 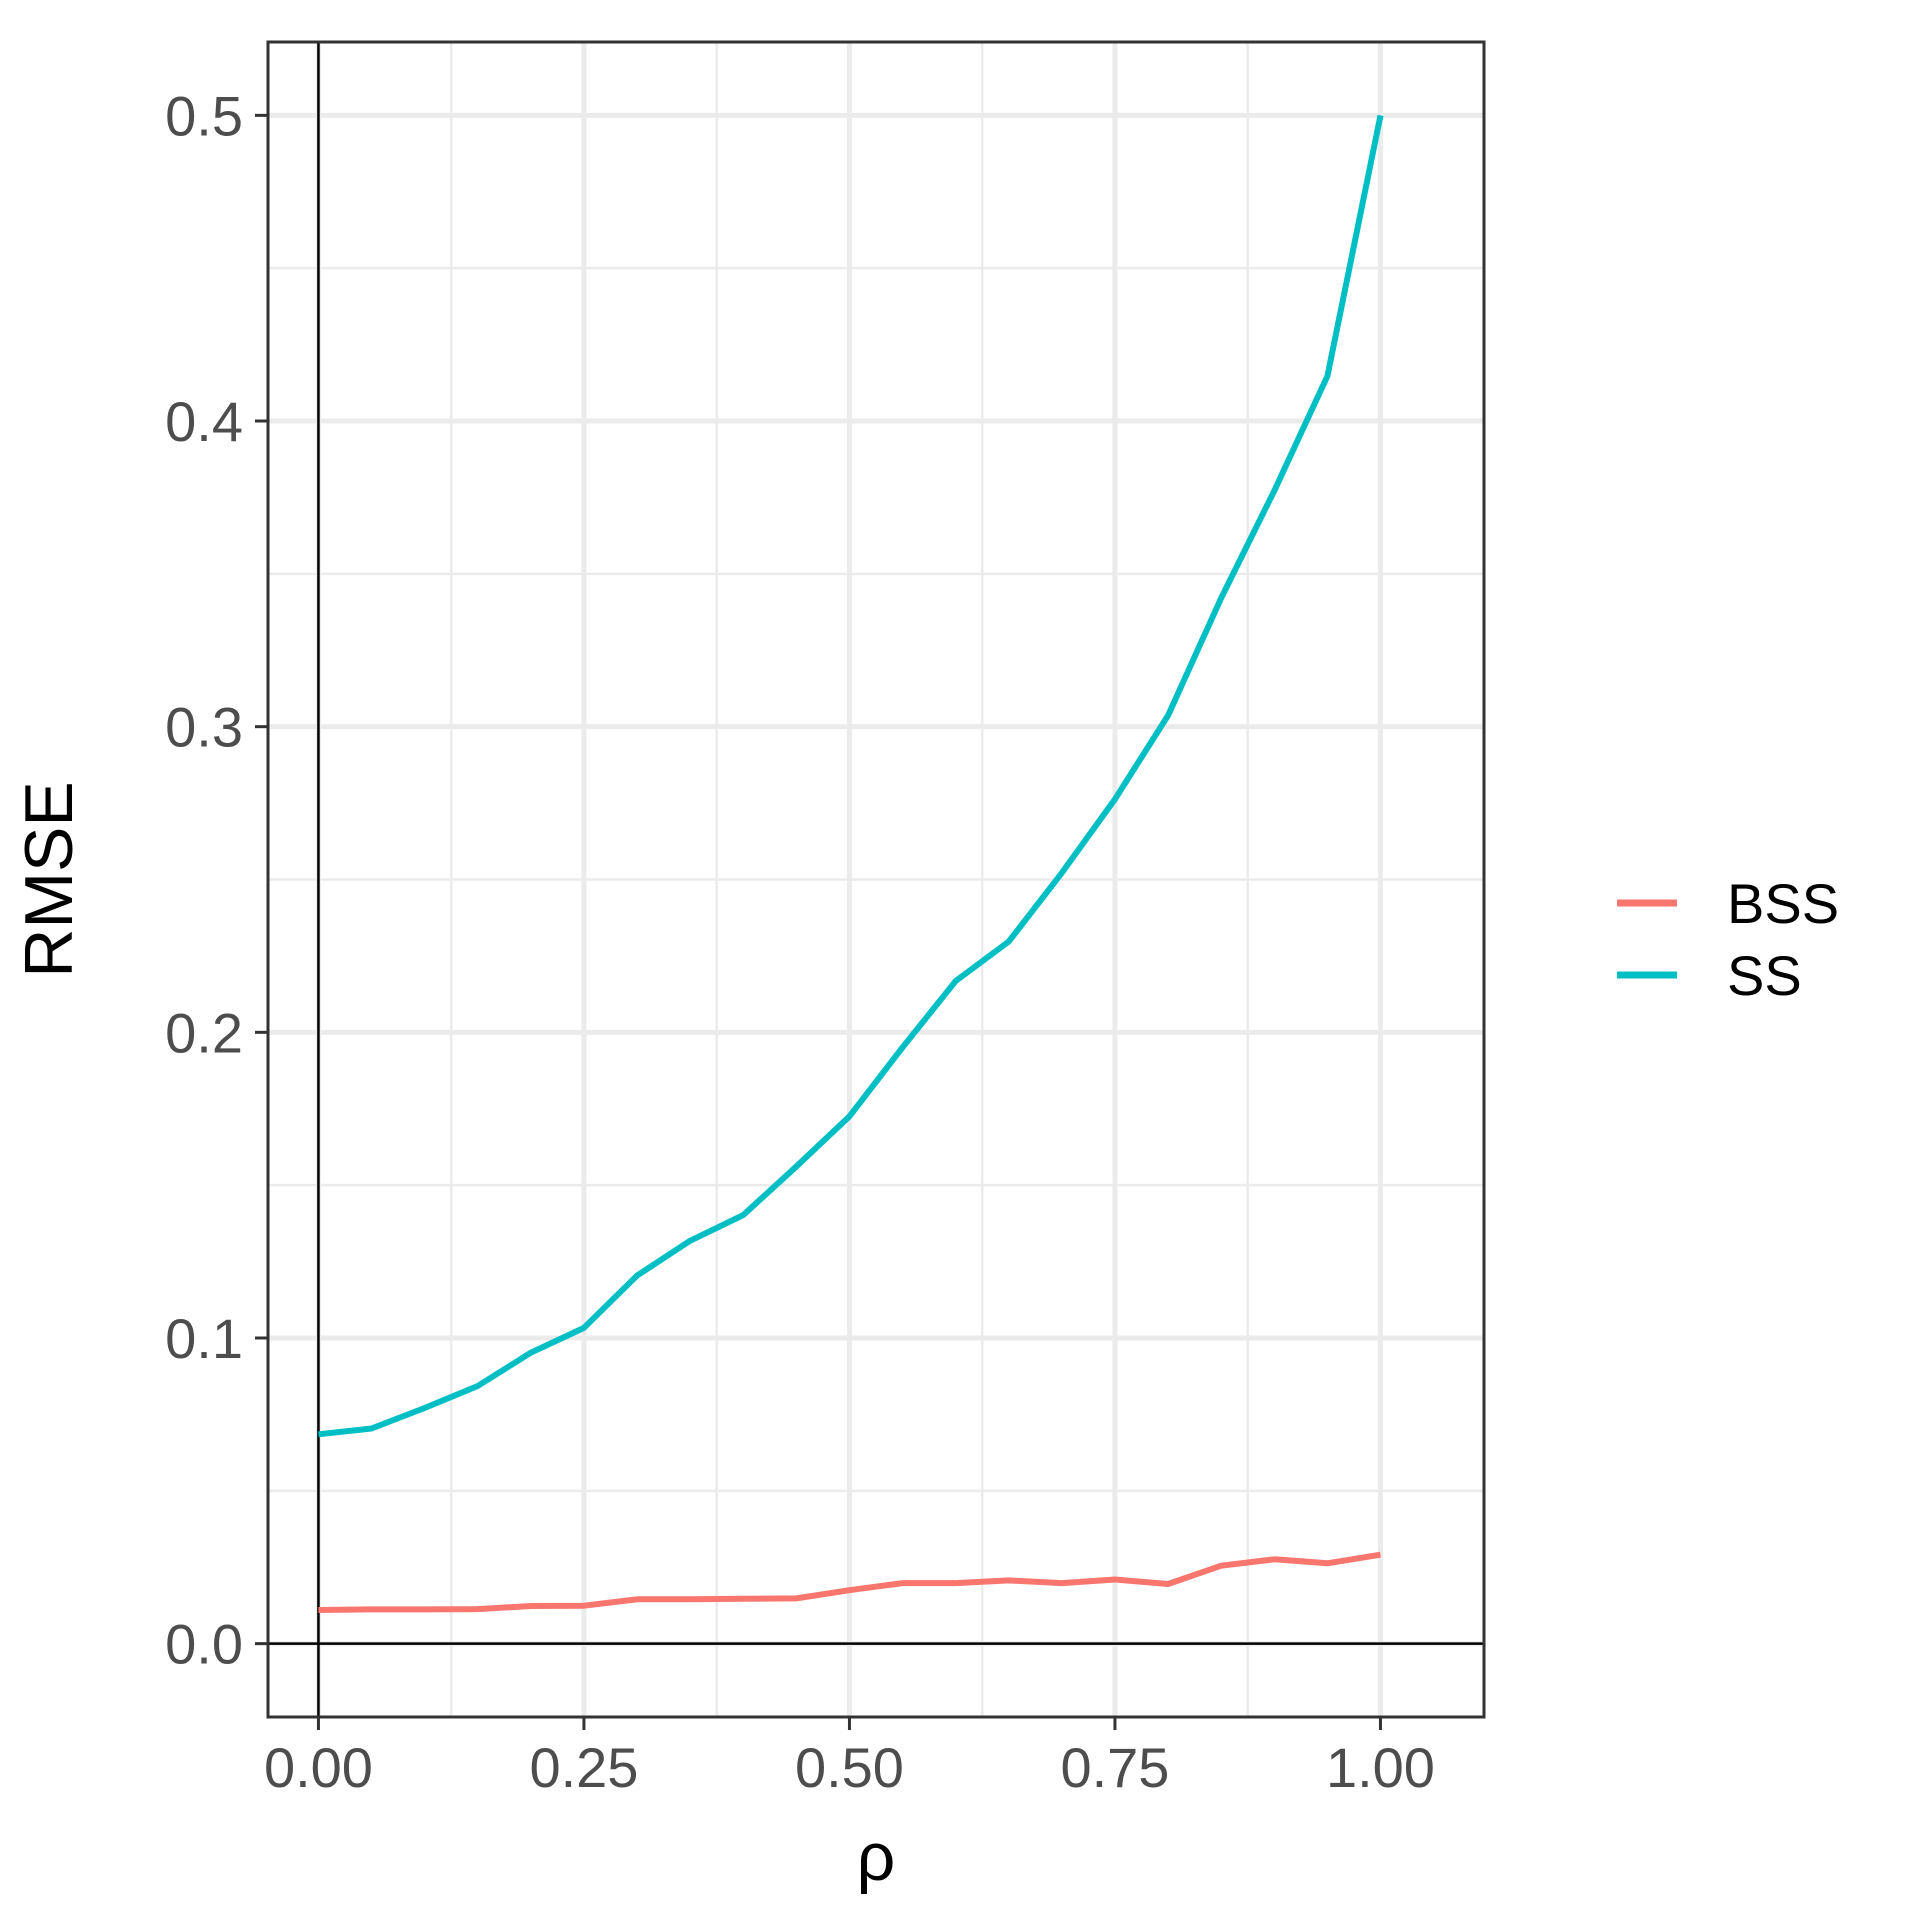 What do you see at coordinates (1728, 939) in the screenshot?
I see `legend: BSS SS` at bounding box center [1728, 939].